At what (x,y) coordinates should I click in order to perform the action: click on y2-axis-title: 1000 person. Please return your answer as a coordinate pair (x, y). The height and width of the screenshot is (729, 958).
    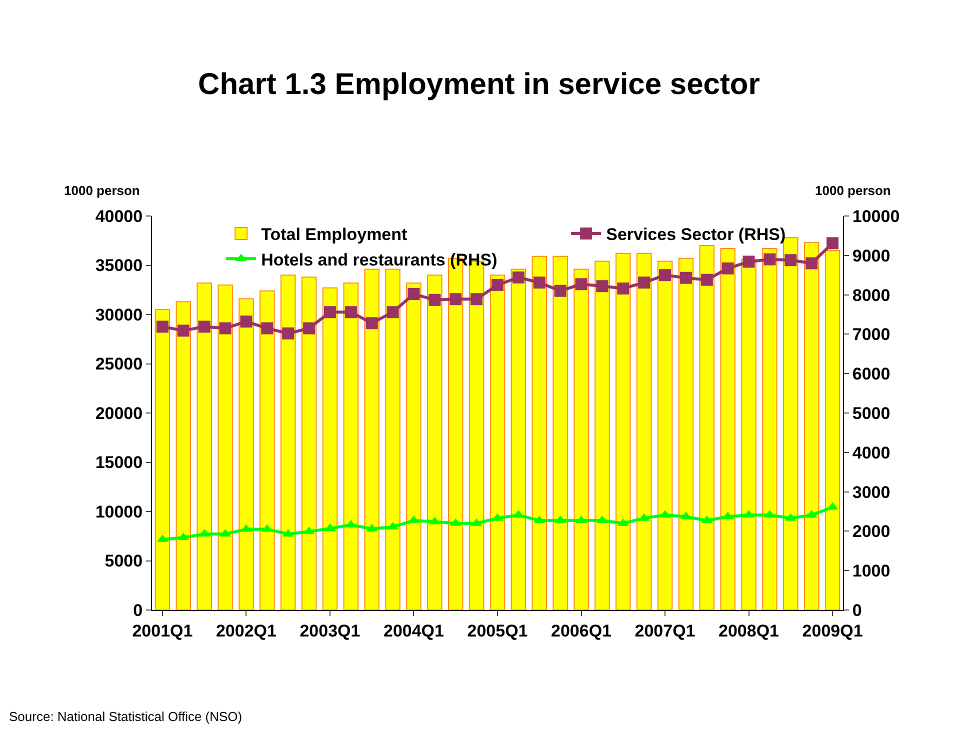
    Looking at the image, I should click on (853, 190).